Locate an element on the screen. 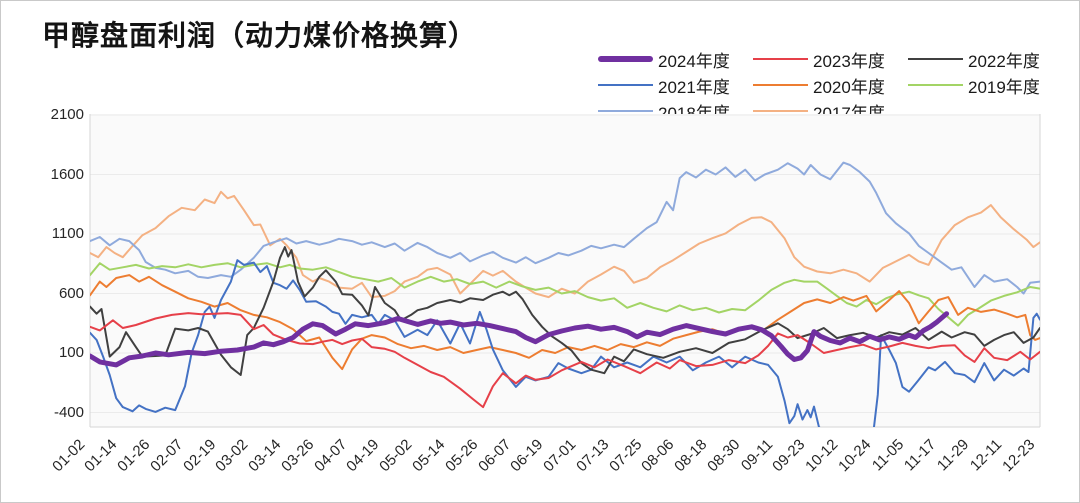 The height and width of the screenshot is (503, 1080). legend-label: 2021年度 is located at coordinates (694, 87).